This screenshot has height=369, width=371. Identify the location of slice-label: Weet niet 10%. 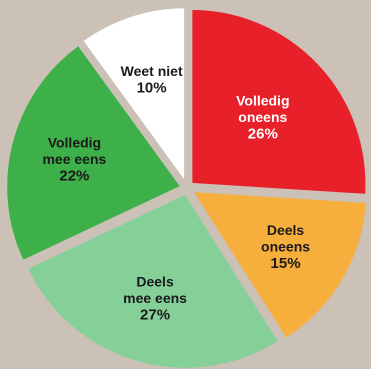
(152, 80).